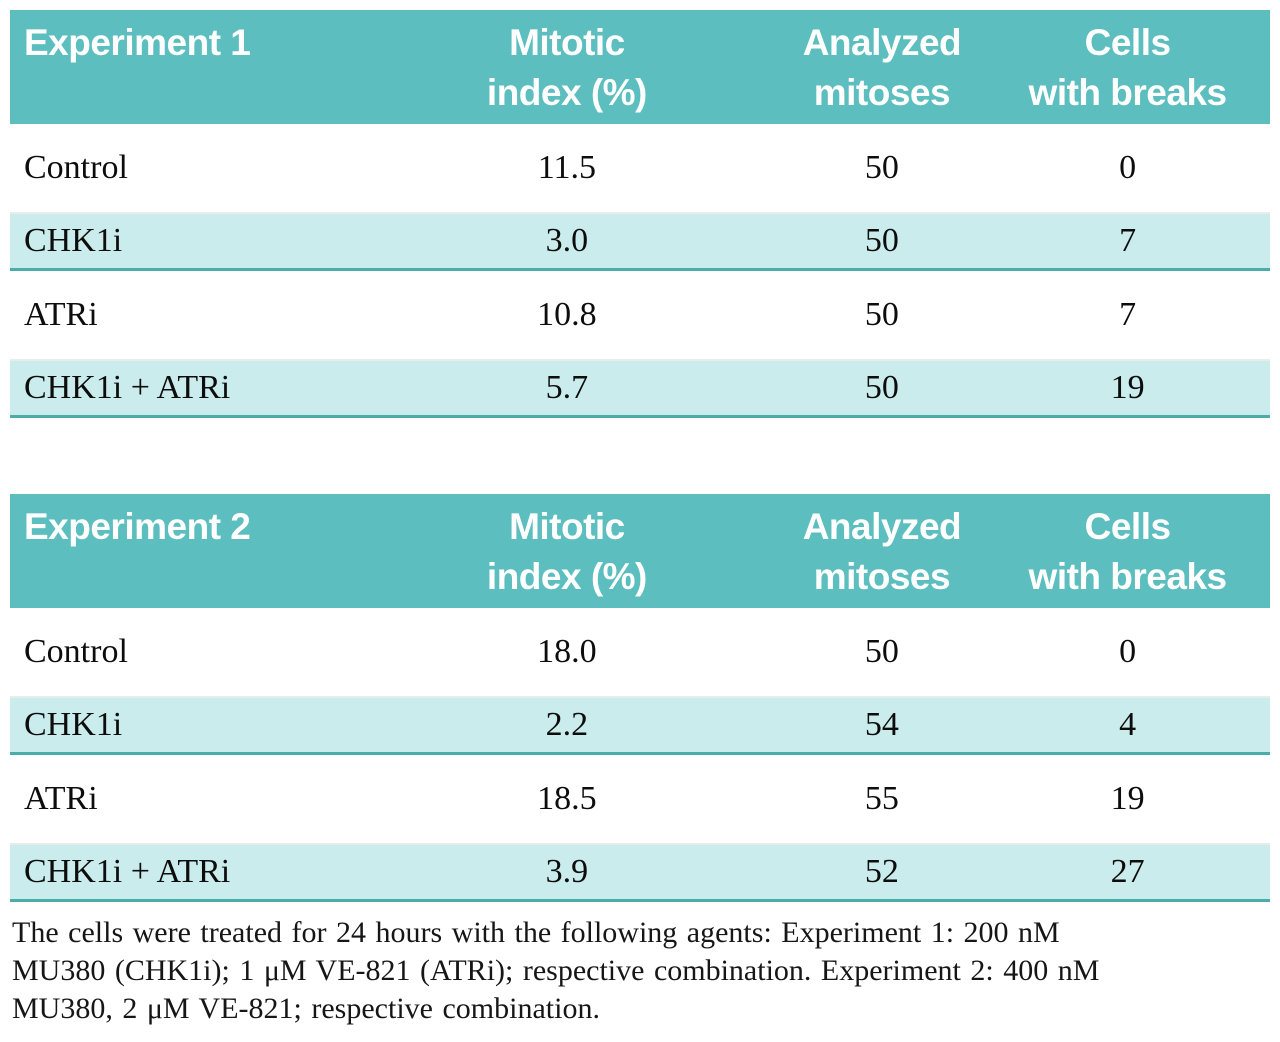  What do you see at coordinates (640, 242) in the screenshot?
I see `table-row: CHK1i 3.0 50 7` at bounding box center [640, 242].